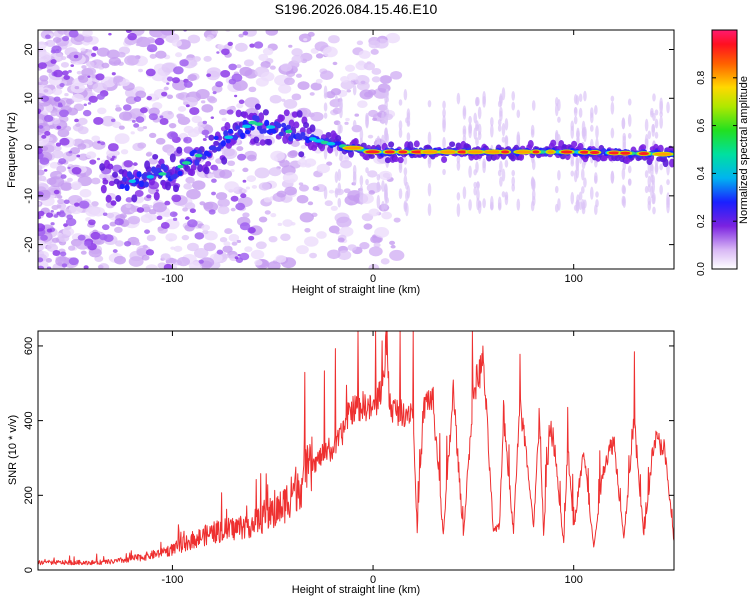 The image size is (750, 605). I want to click on y-tick-label: -20, so click(29, 245).